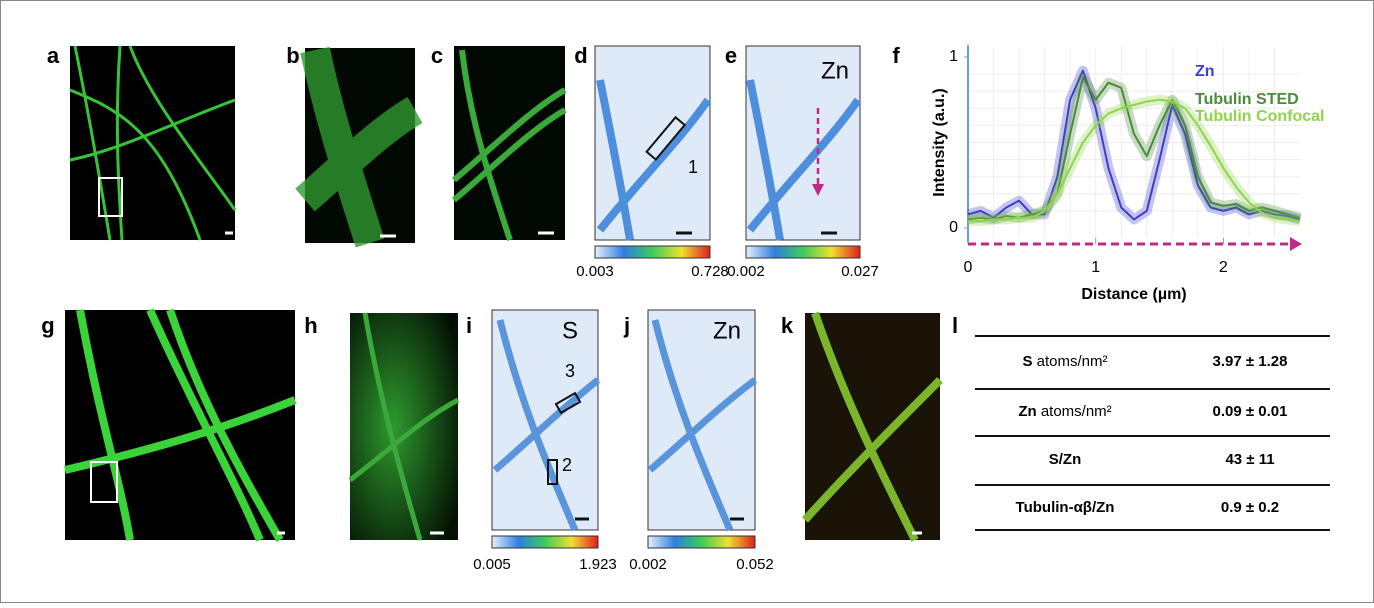 This screenshot has height=608, width=1374. Describe the element at coordinates (570, 371) in the screenshot. I see `region-label: 3` at that location.